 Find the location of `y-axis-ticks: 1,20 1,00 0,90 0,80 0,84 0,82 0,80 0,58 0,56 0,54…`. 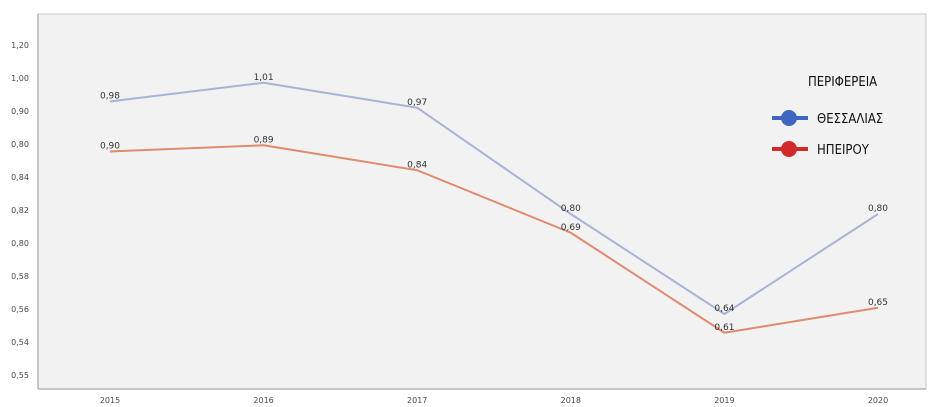

y-axis-ticks: 1,20 1,00 0,90 0,80 0,84 0,82 0,80 0,58 0,56 0,54… is located at coordinates (20, 210).